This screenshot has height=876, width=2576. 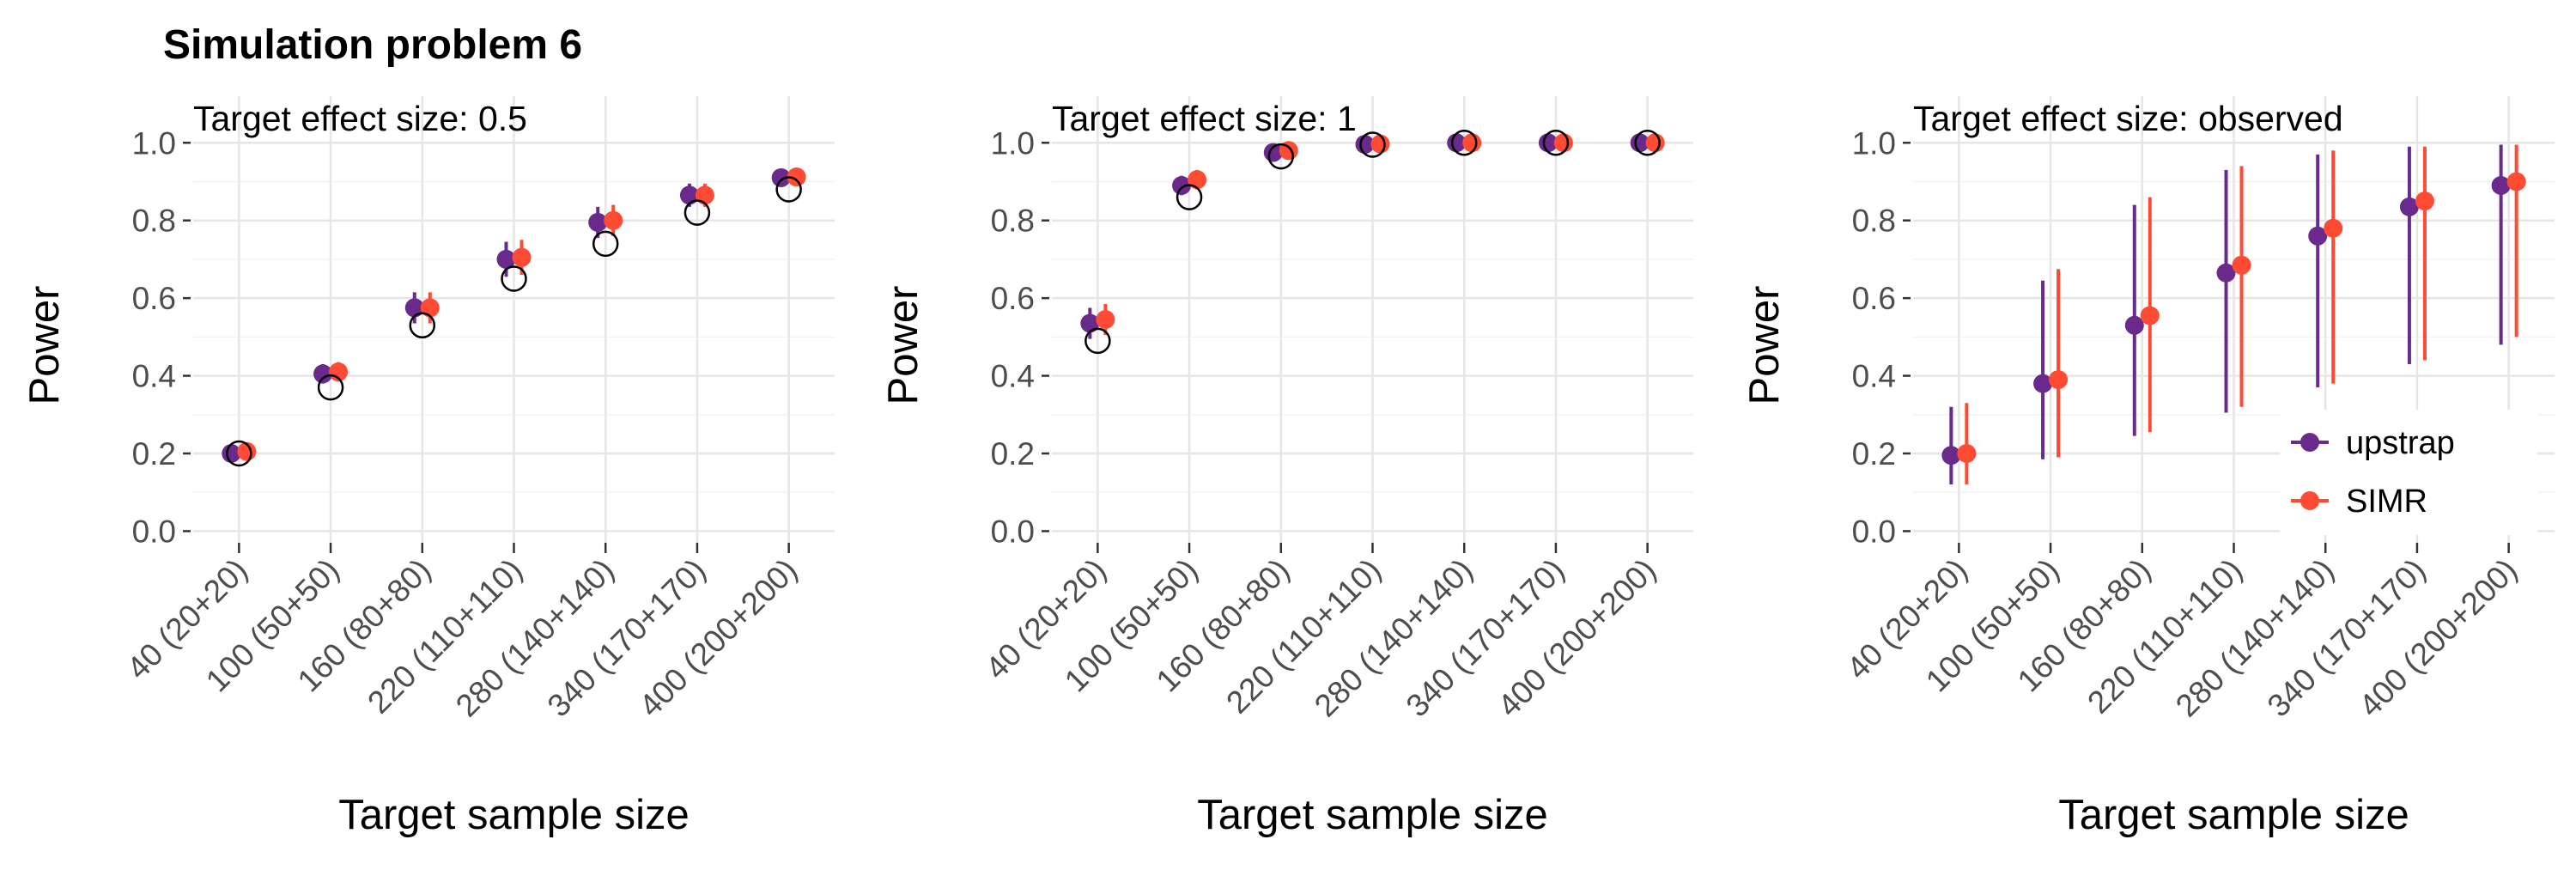 I want to click on panel-subtitle: Target effect size: 0.5, so click(x=360, y=118).